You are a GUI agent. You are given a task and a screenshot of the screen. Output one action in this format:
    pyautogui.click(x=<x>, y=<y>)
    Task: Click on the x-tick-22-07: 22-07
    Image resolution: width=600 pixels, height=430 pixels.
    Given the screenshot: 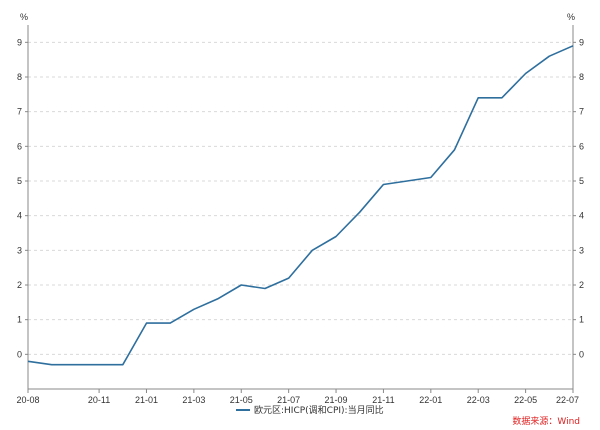 What is the action you would take?
    pyautogui.click(x=567, y=400)
    